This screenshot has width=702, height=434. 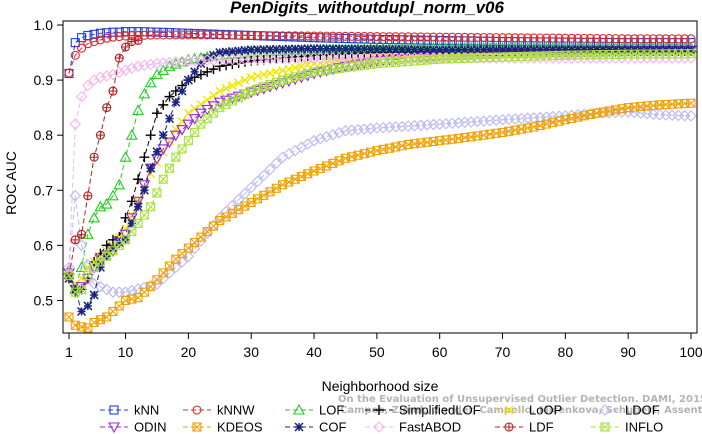 I want to click on legend-item-fastabod: FastABOD, so click(x=413, y=427).